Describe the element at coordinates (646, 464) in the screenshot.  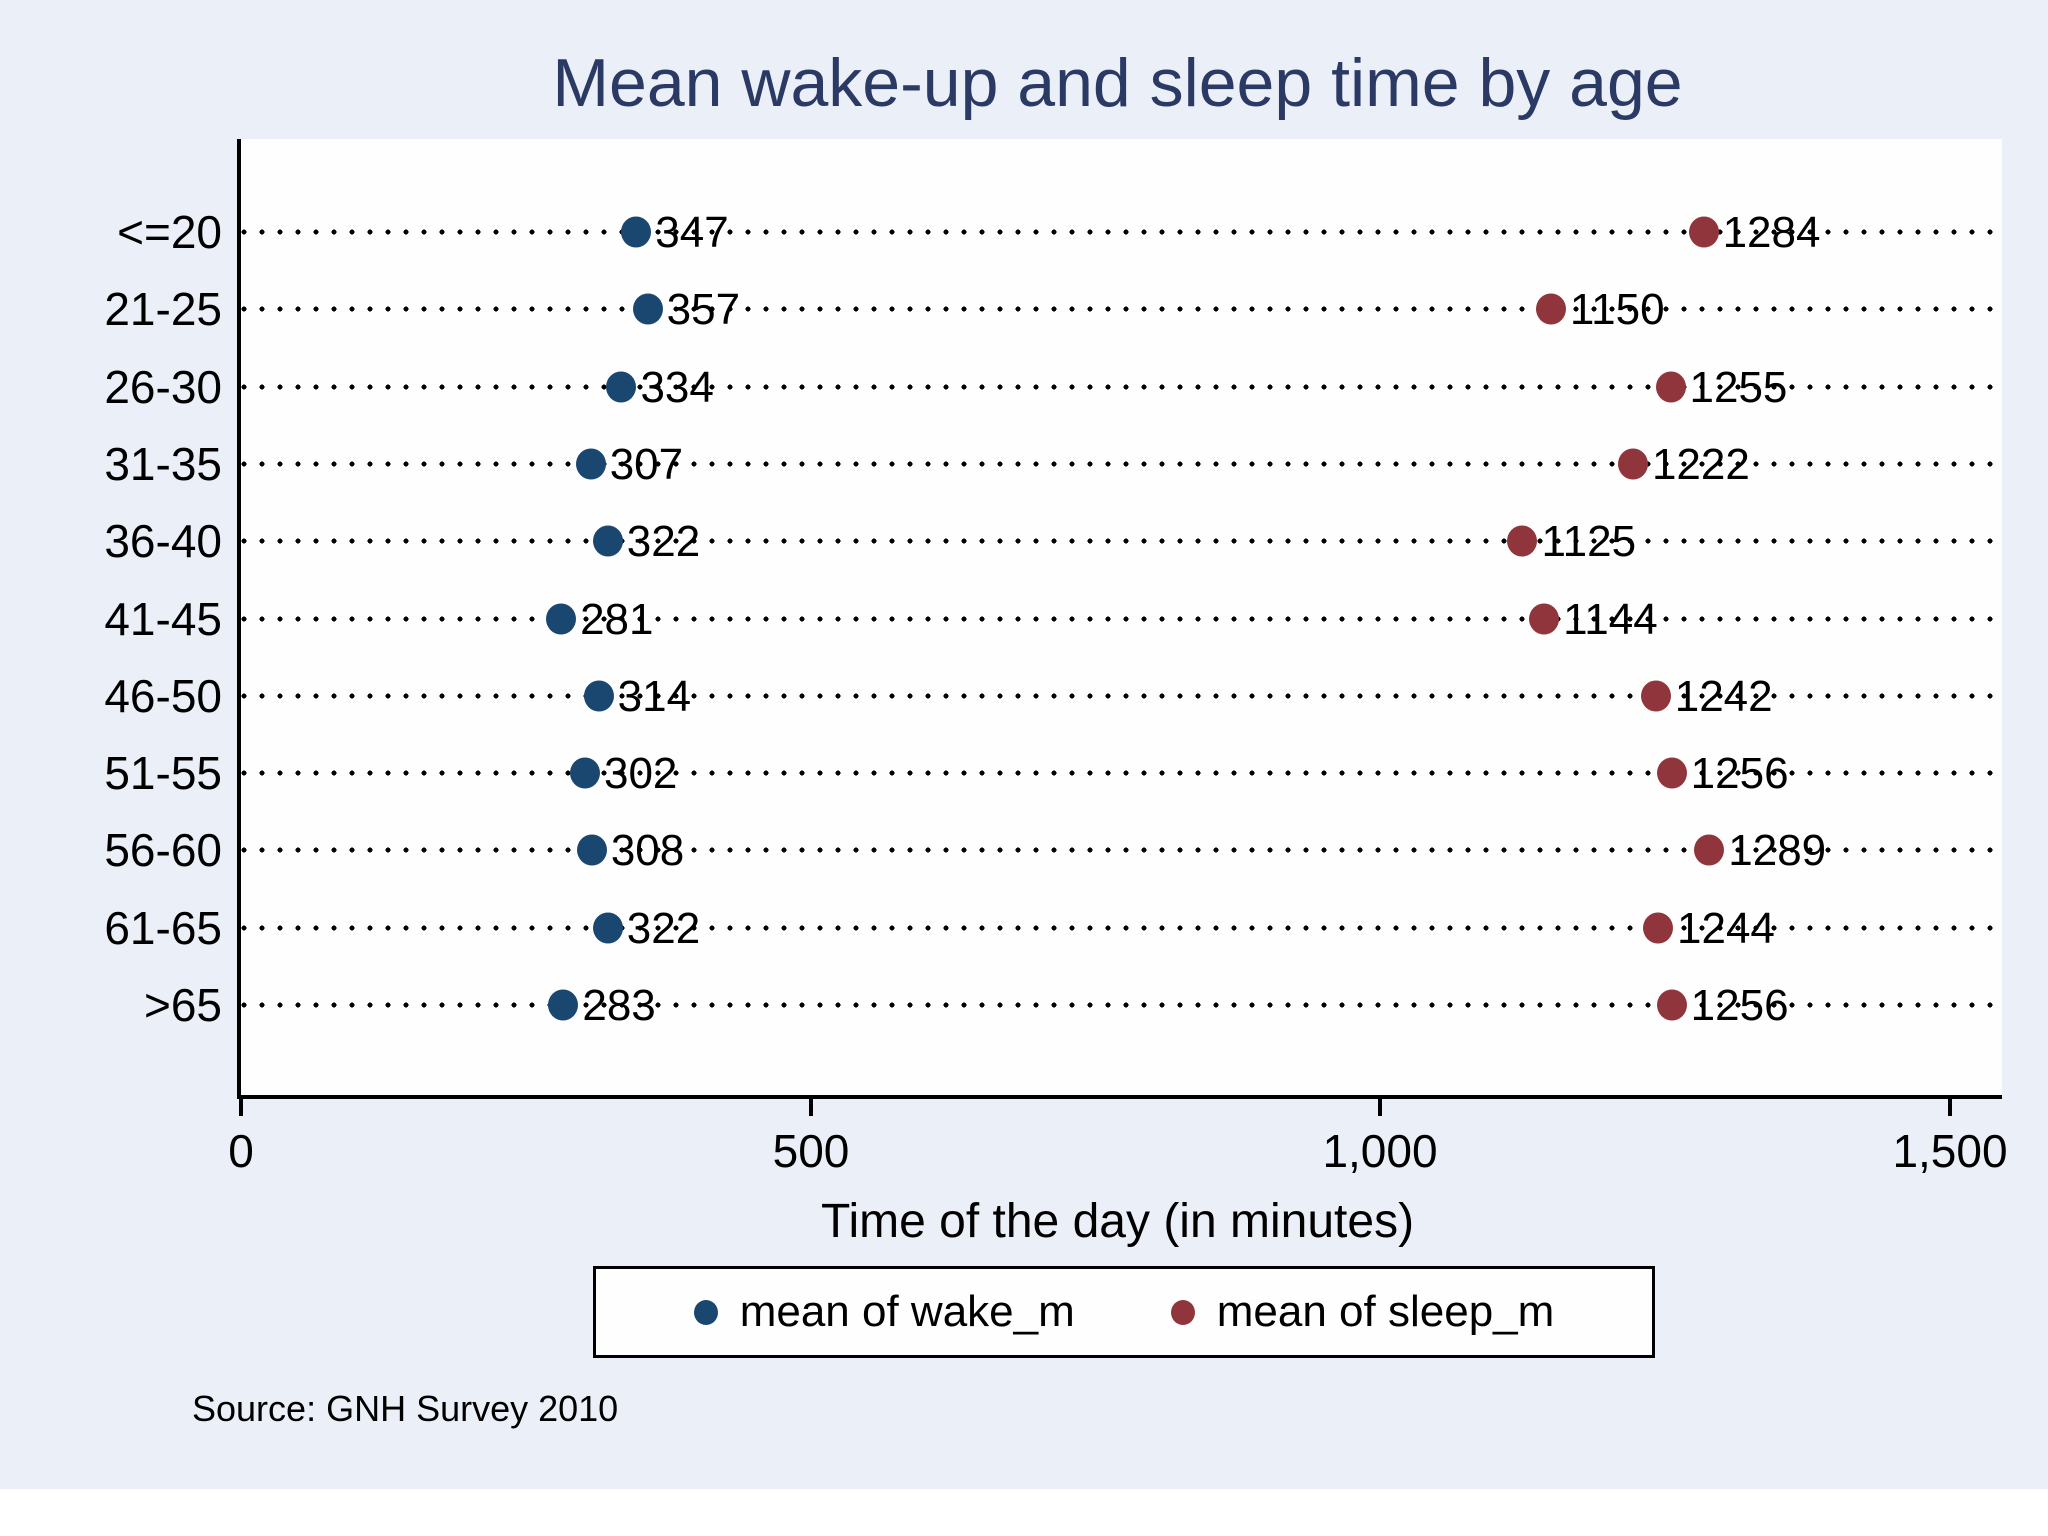
I see `wake-value-label: 307` at that location.